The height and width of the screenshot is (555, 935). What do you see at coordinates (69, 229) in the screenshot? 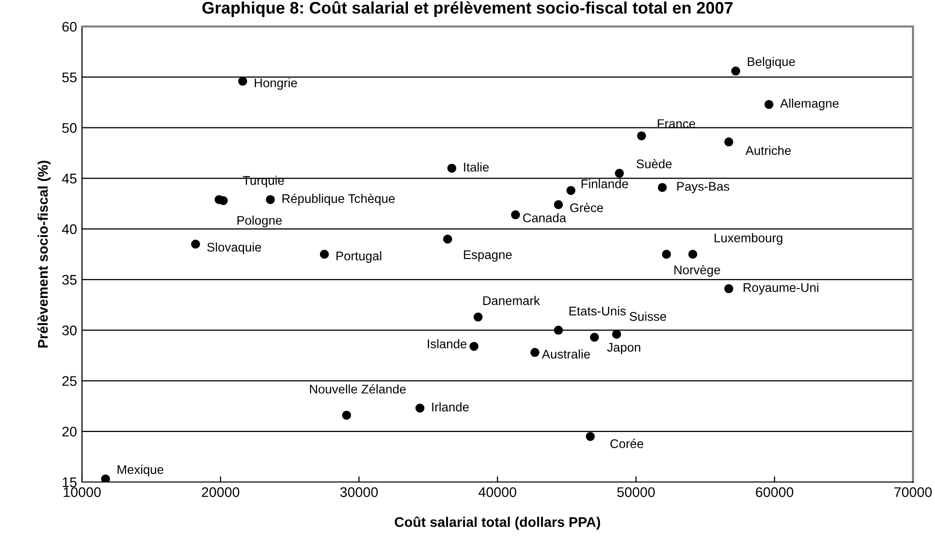
I see `y-tick-label: 40` at bounding box center [69, 229].